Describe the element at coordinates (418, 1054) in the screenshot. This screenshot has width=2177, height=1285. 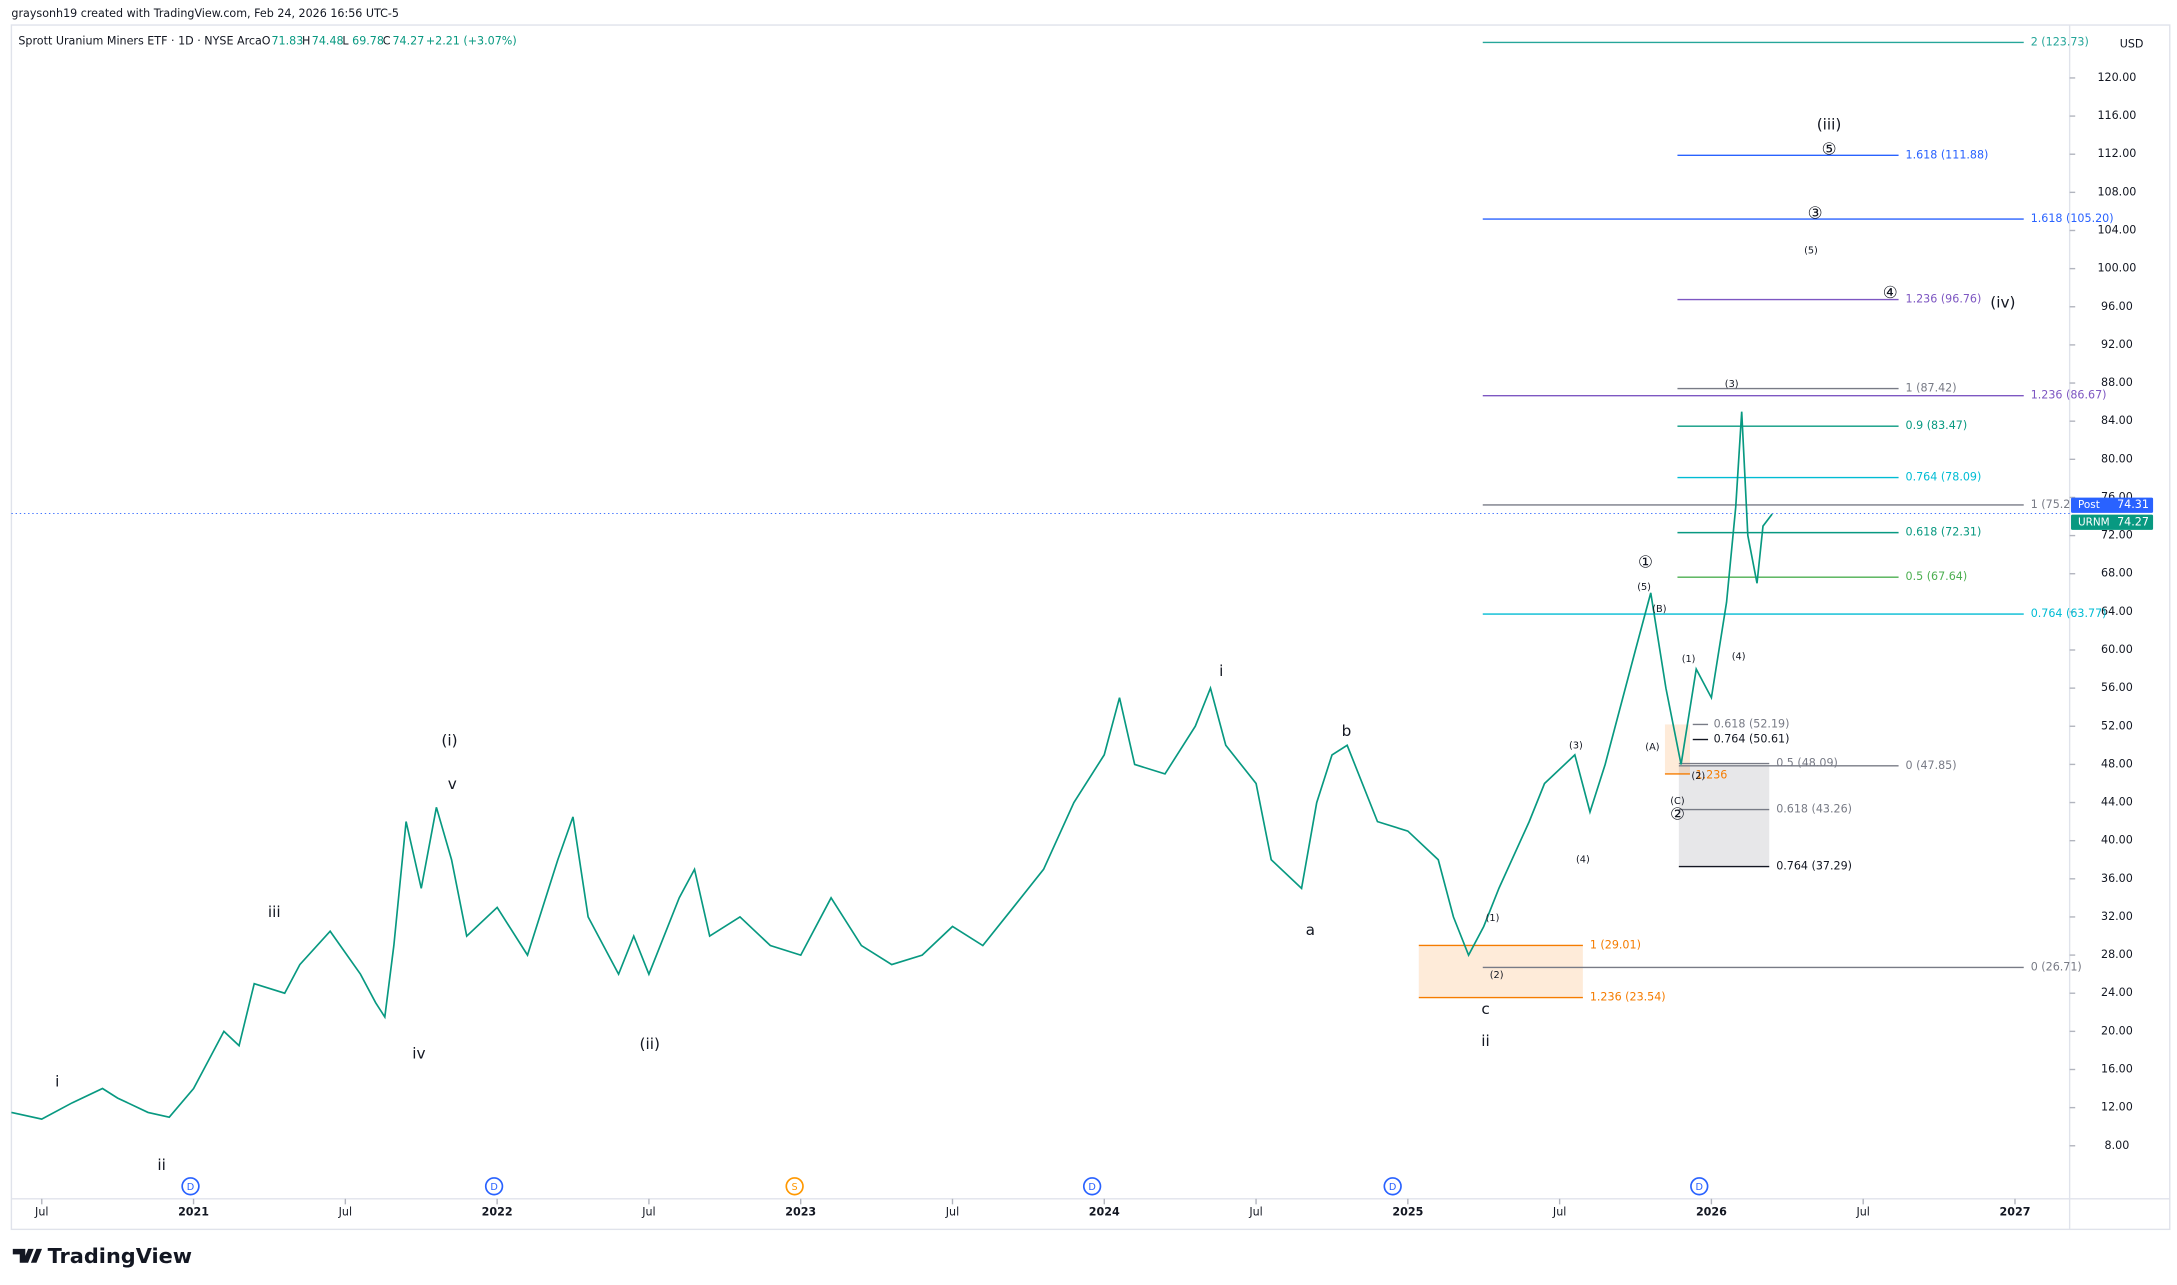
I see `wave-label: iv` at that location.